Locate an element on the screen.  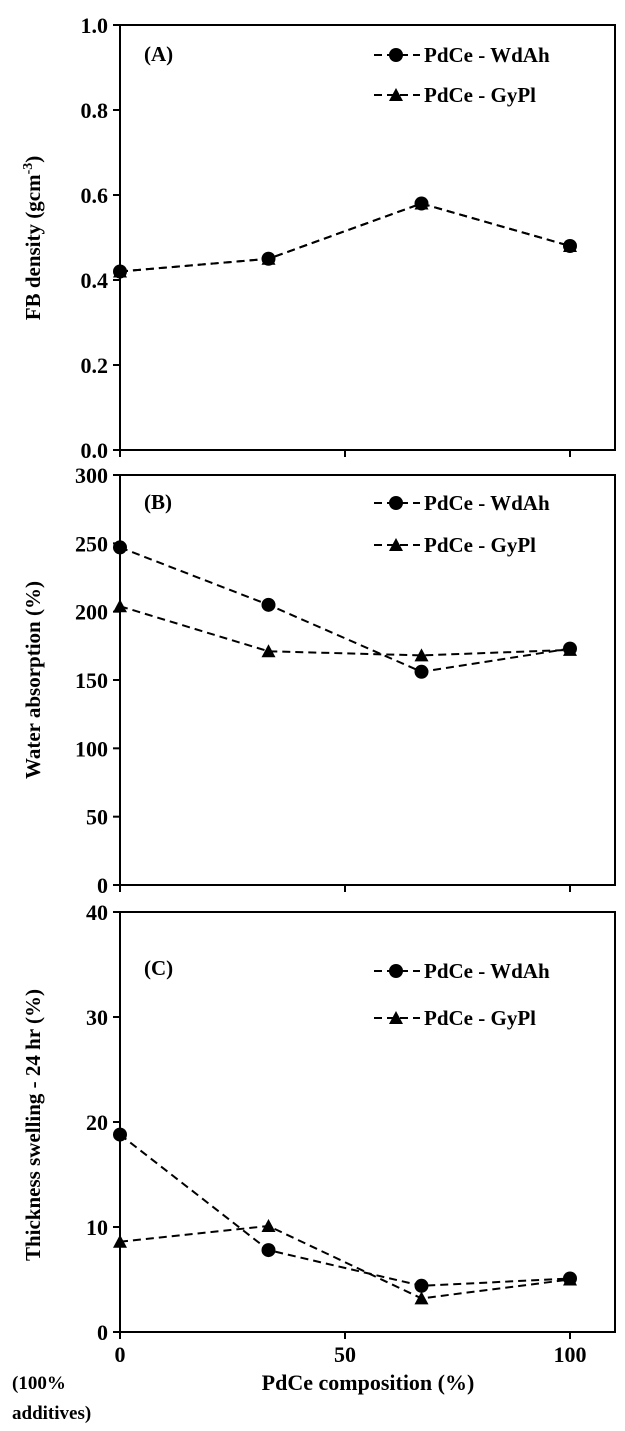
panel-c-legend-label-gypl: PdCe - GyPl is located at coordinates (480, 1018).